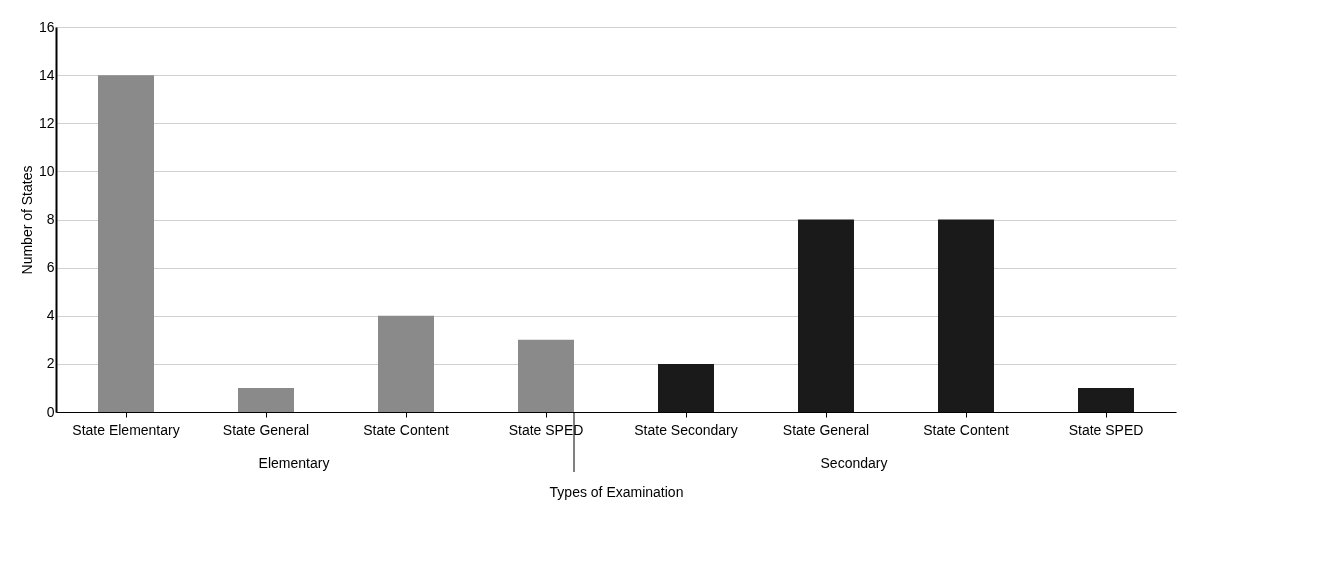 This screenshot has height=576, width=1323. Describe the element at coordinates (46, 170) in the screenshot. I see `y-tick-label: 10` at that location.